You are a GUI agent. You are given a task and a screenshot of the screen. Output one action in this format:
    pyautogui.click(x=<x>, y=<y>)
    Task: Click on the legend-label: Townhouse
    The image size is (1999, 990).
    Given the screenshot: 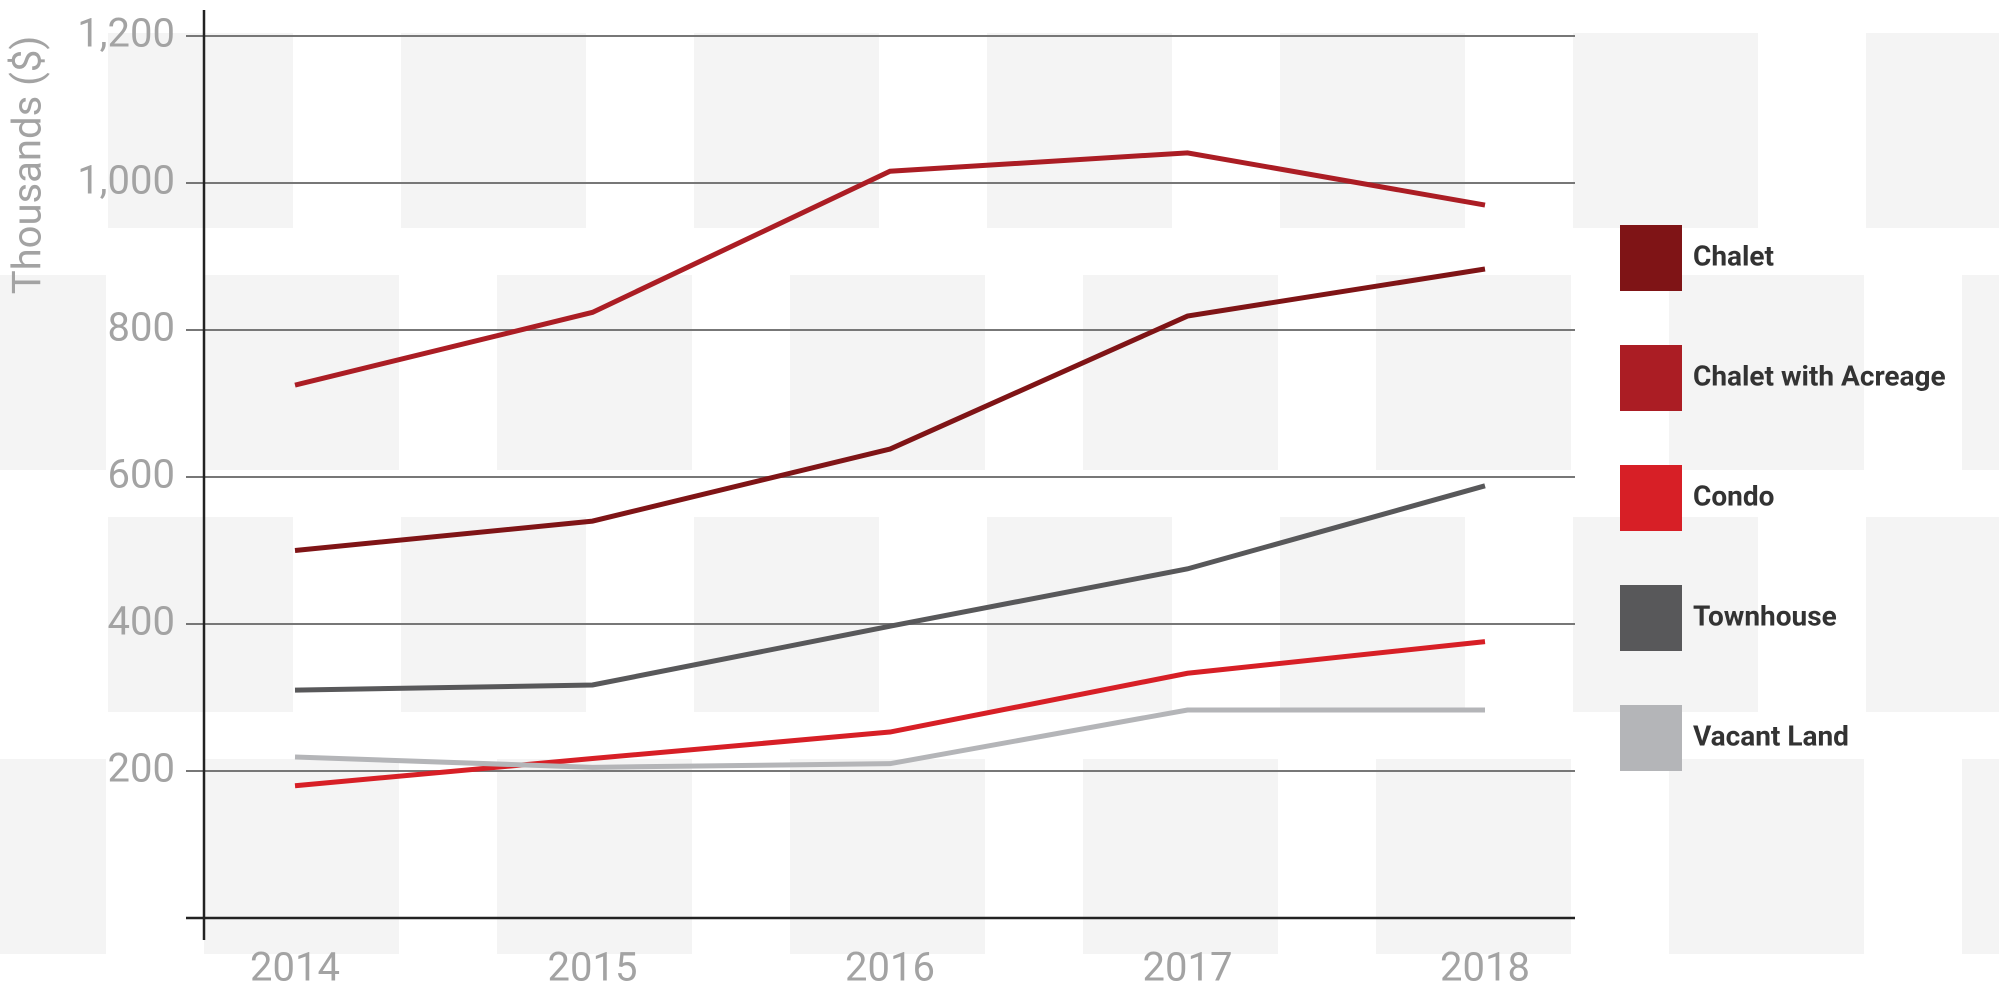 What is the action you would take?
    pyautogui.click(x=1765, y=615)
    